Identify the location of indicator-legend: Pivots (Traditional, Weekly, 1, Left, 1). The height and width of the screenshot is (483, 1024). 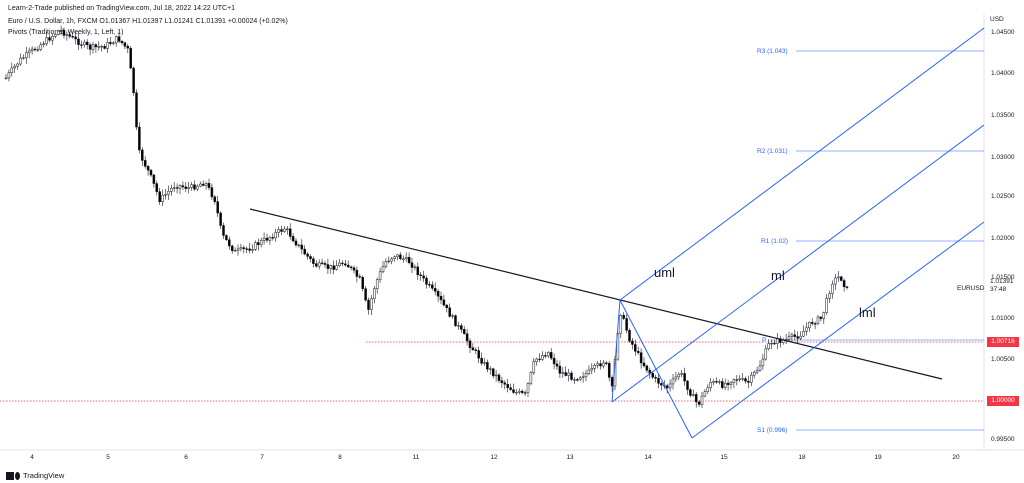
(66, 32).